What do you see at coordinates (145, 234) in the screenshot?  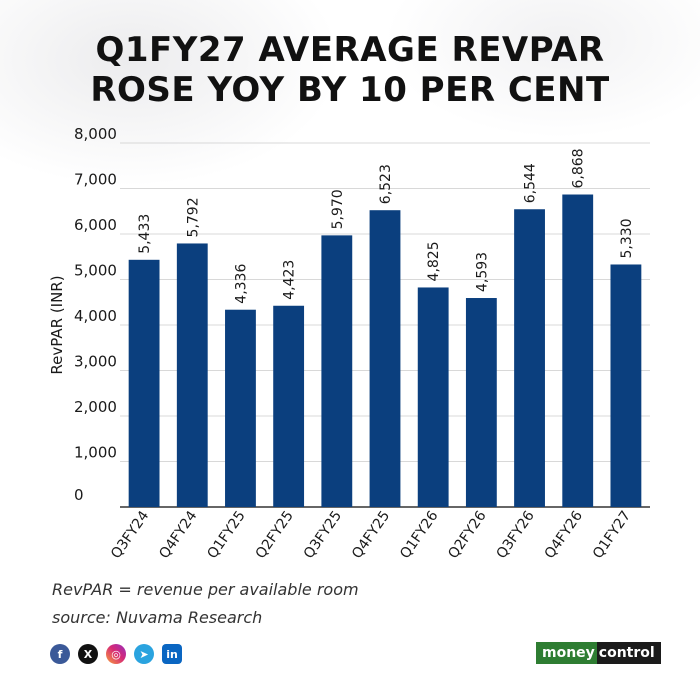 I see `bar-value-label: 5,433` at bounding box center [145, 234].